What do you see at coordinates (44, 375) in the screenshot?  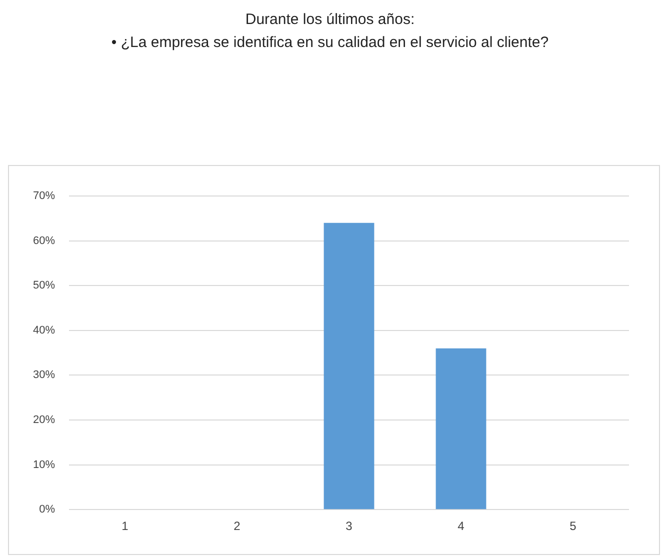 I see `y-tick-label: 30%` at bounding box center [44, 375].